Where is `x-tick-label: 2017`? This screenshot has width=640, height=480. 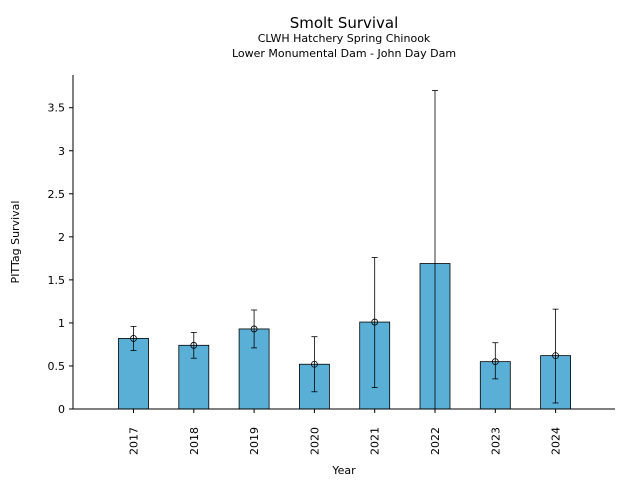
x-tick-label: 2017 is located at coordinates (134, 441).